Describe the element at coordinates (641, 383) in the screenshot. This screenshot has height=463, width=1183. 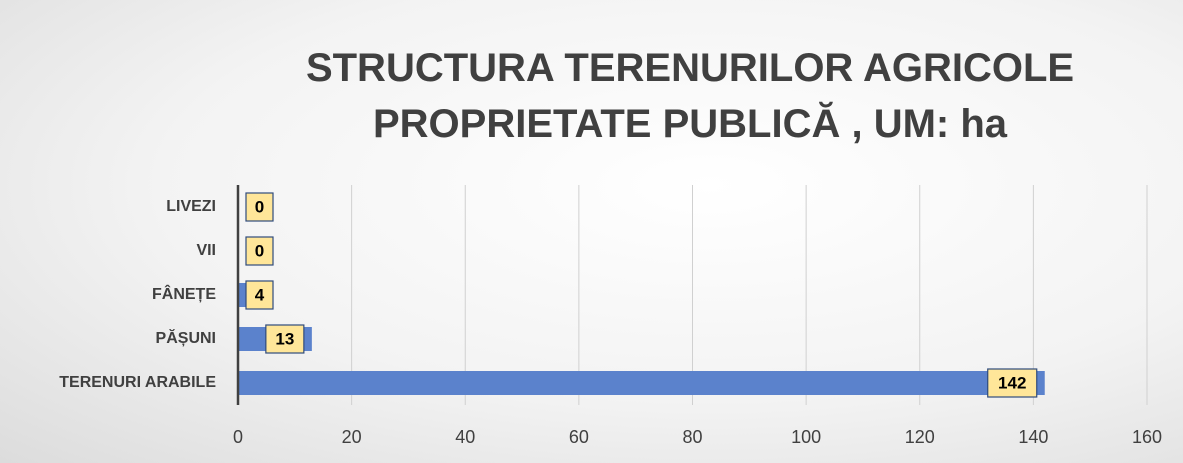
I see `bar` at that location.